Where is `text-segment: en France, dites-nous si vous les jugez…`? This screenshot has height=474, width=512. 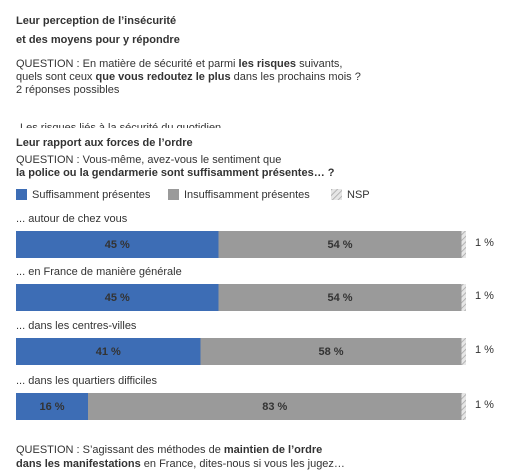
text-segment: en France, dites-nous si vous les jugez… is located at coordinates (243, 464).